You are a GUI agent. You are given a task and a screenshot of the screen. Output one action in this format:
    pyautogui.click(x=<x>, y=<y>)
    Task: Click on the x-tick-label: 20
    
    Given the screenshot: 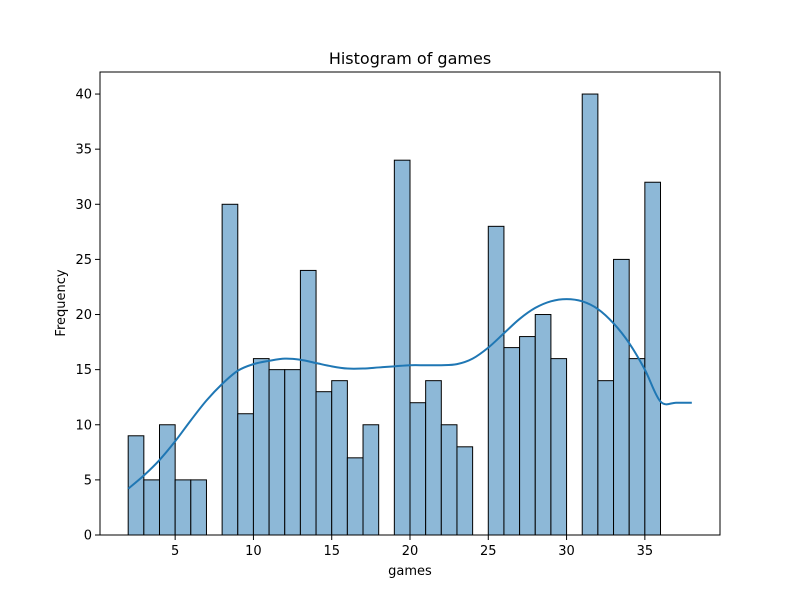 What is the action you would take?
    pyautogui.click(x=410, y=551)
    